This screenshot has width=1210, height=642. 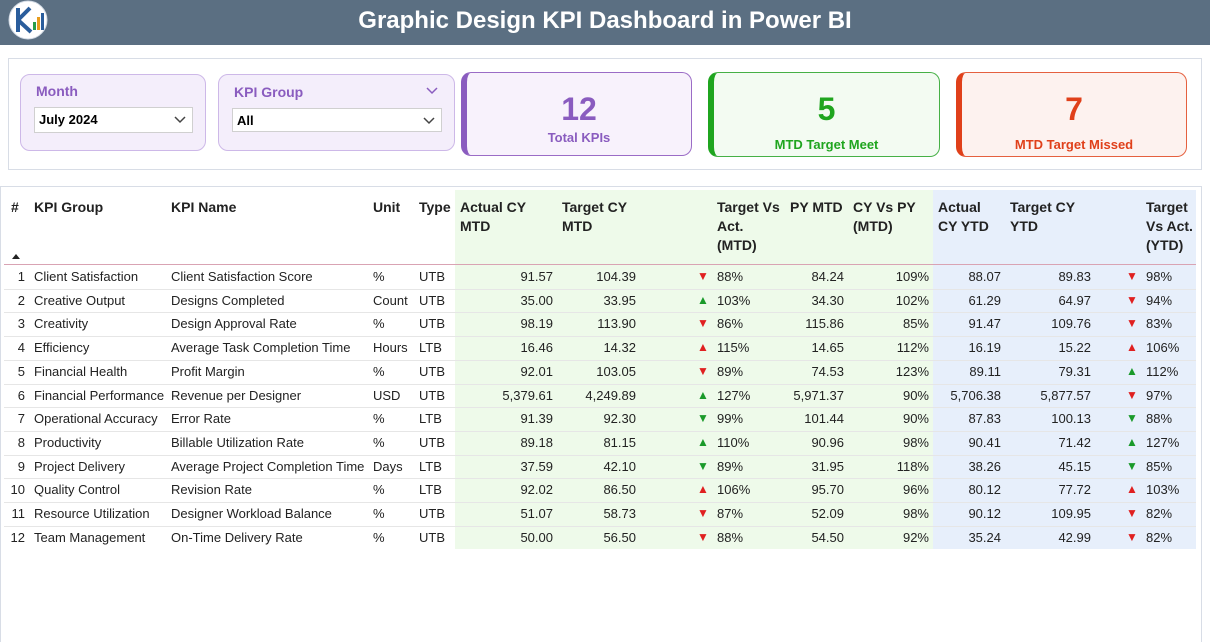 What do you see at coordinates (211, 490) in the screenshot?
I see `table-cell: Revision Rate` at bounding box center [211, 490].